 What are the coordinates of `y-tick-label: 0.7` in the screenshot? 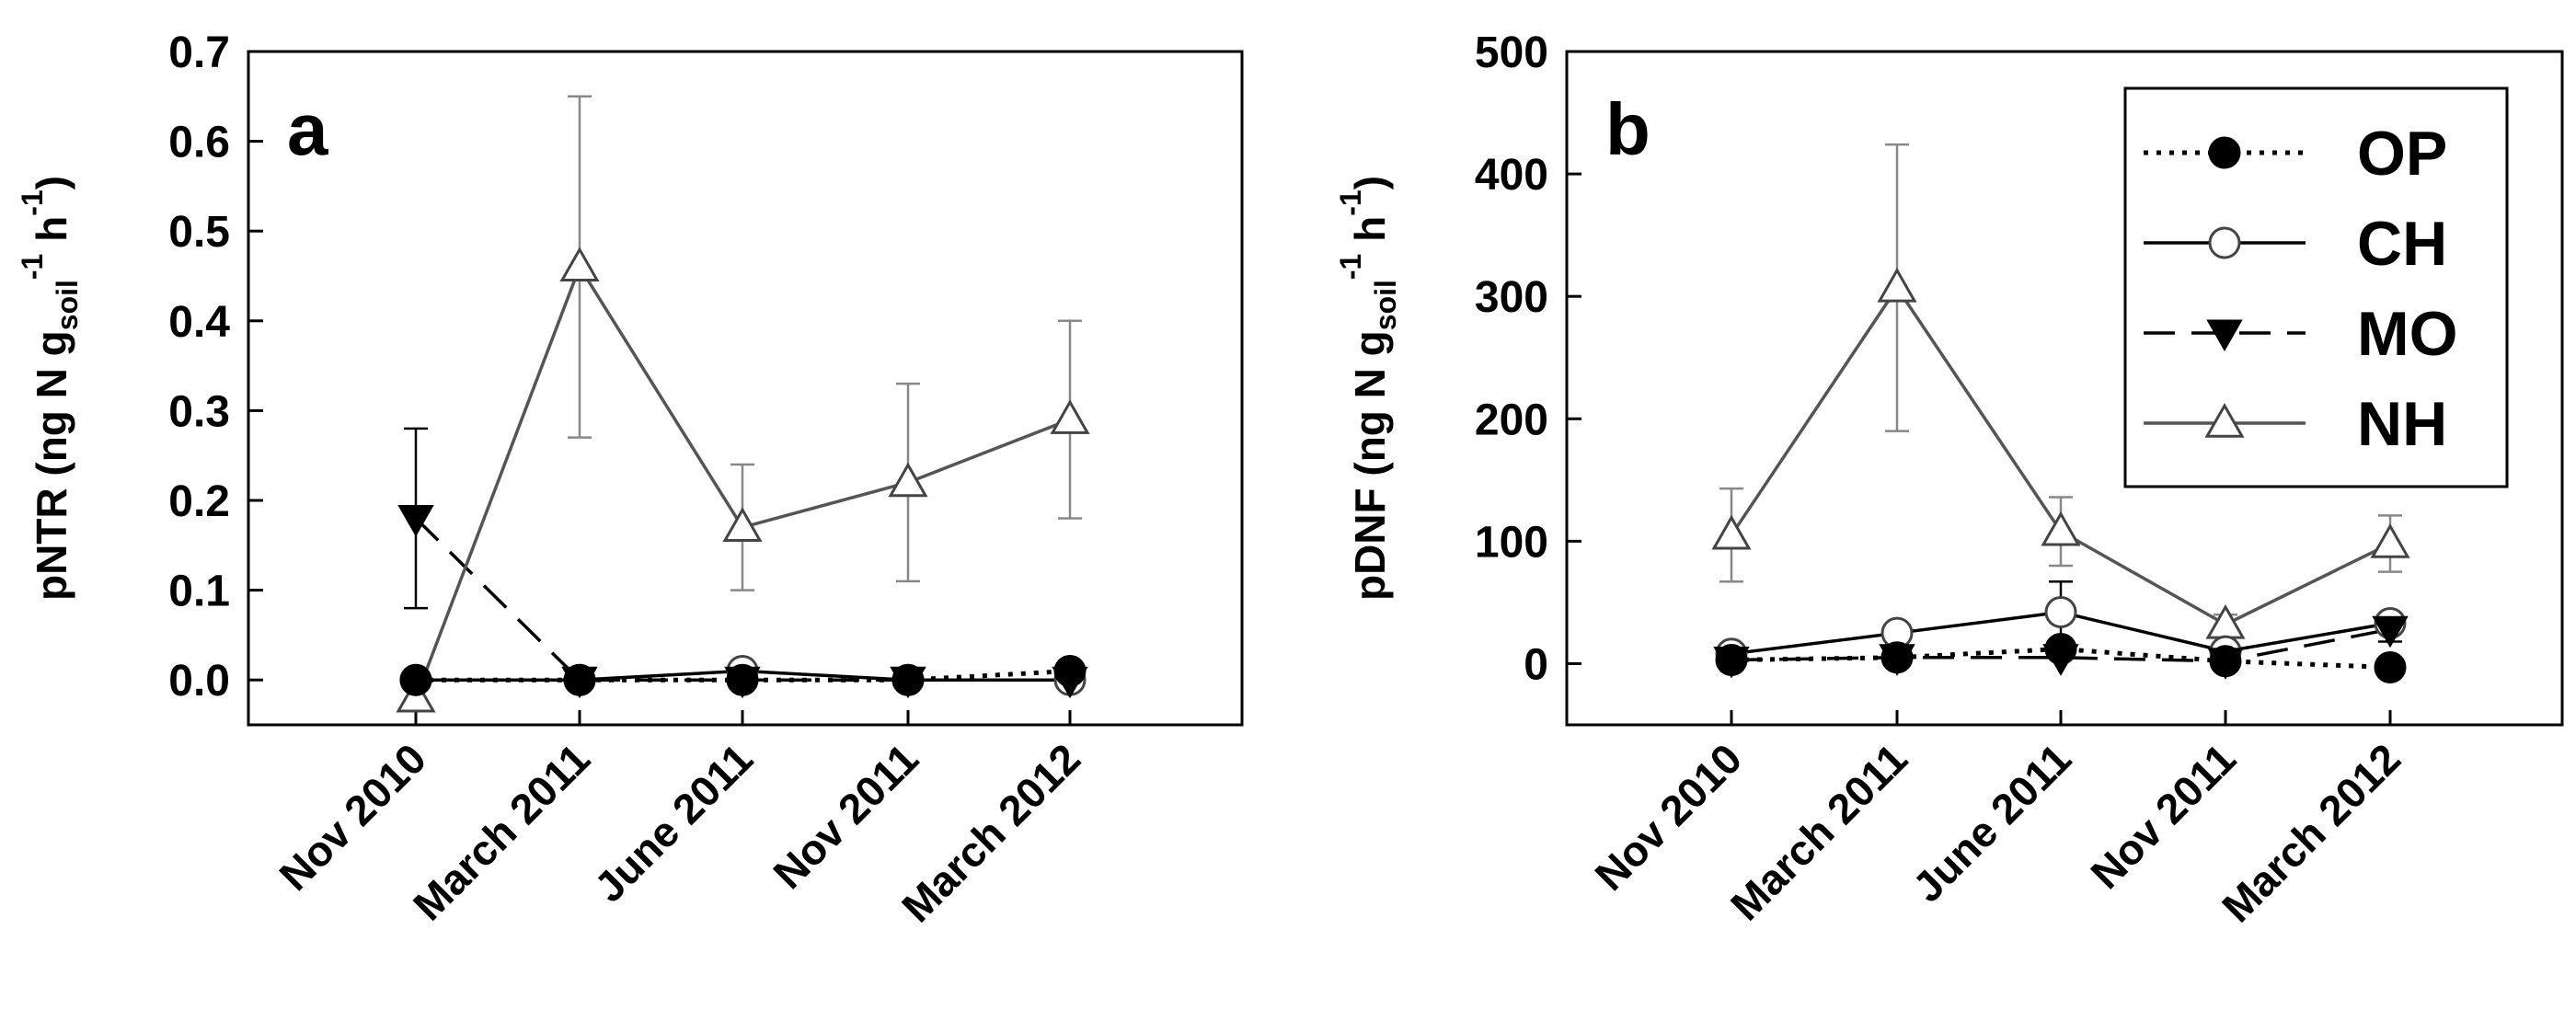 It's located at (199, 53).